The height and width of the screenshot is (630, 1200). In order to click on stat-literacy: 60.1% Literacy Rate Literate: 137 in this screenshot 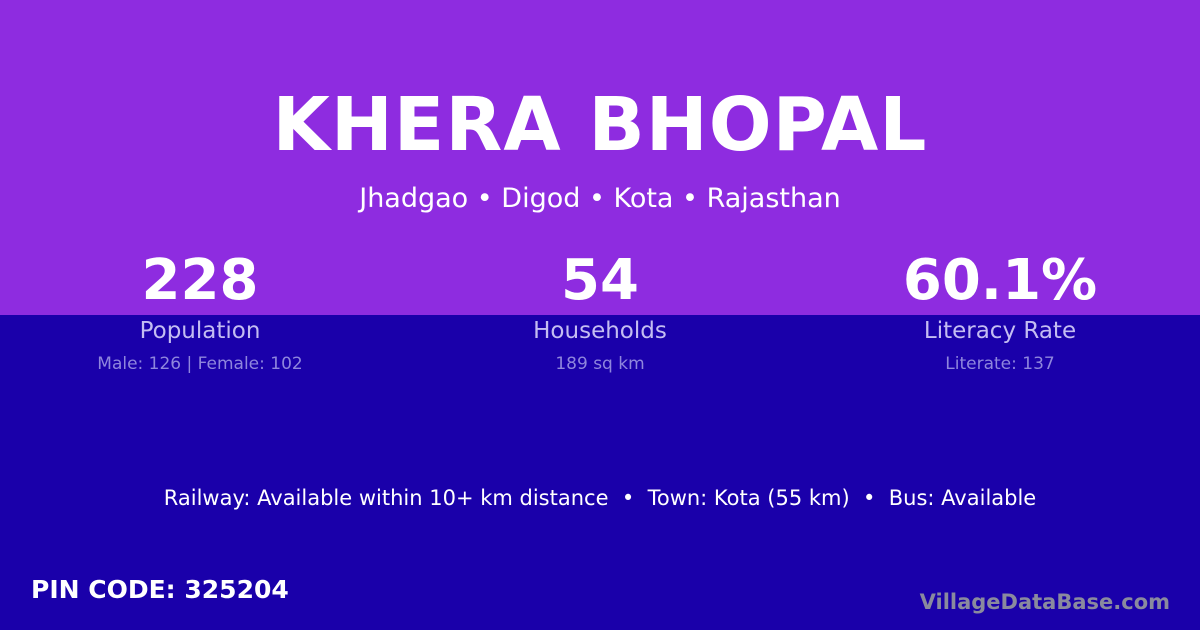, I will do `click(1000, 311)`.